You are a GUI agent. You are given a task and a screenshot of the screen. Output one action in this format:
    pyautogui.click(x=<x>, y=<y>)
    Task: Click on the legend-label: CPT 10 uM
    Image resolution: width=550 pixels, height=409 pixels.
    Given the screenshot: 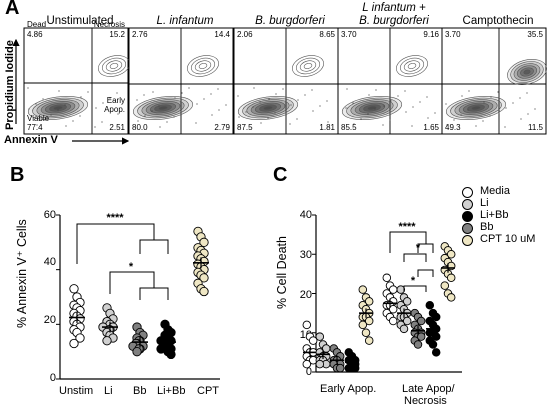 What is the action you would take?
    pyautogui.click(x=508, y=239)
    